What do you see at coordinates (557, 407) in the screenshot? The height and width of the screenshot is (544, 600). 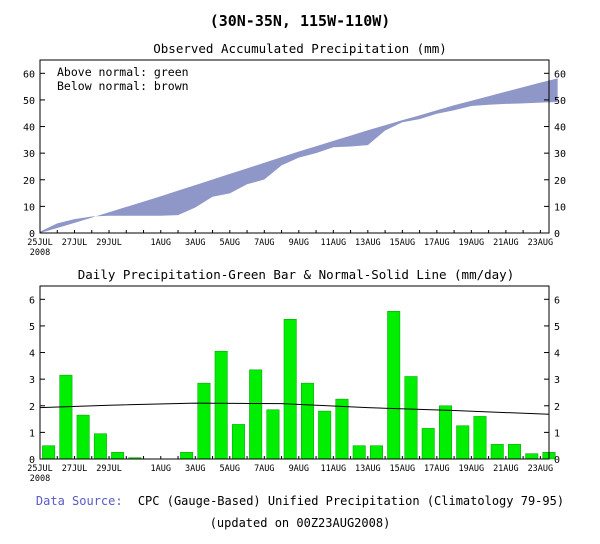 I see `daily-ytick-label-right: 2` at bounding box center [557, 407].